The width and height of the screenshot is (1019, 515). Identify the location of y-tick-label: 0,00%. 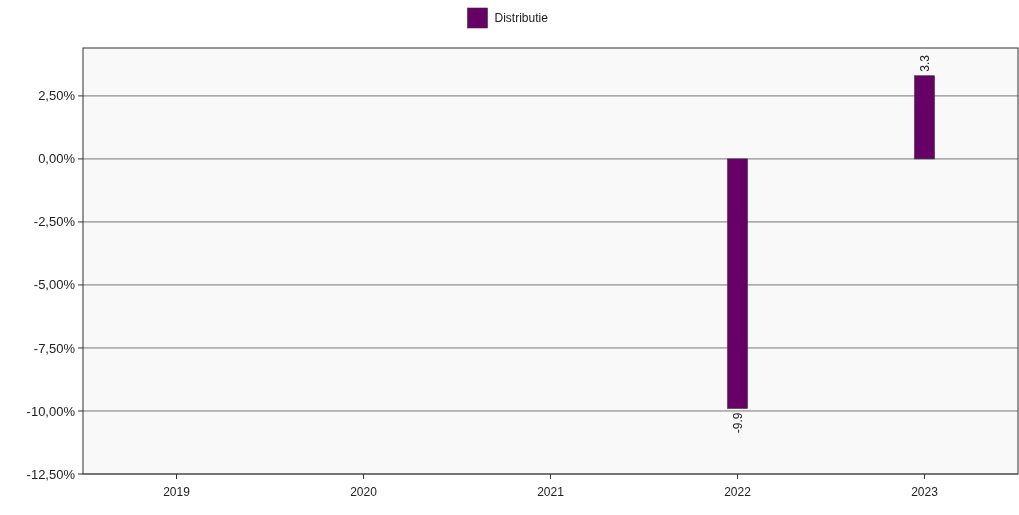
(57, 159).